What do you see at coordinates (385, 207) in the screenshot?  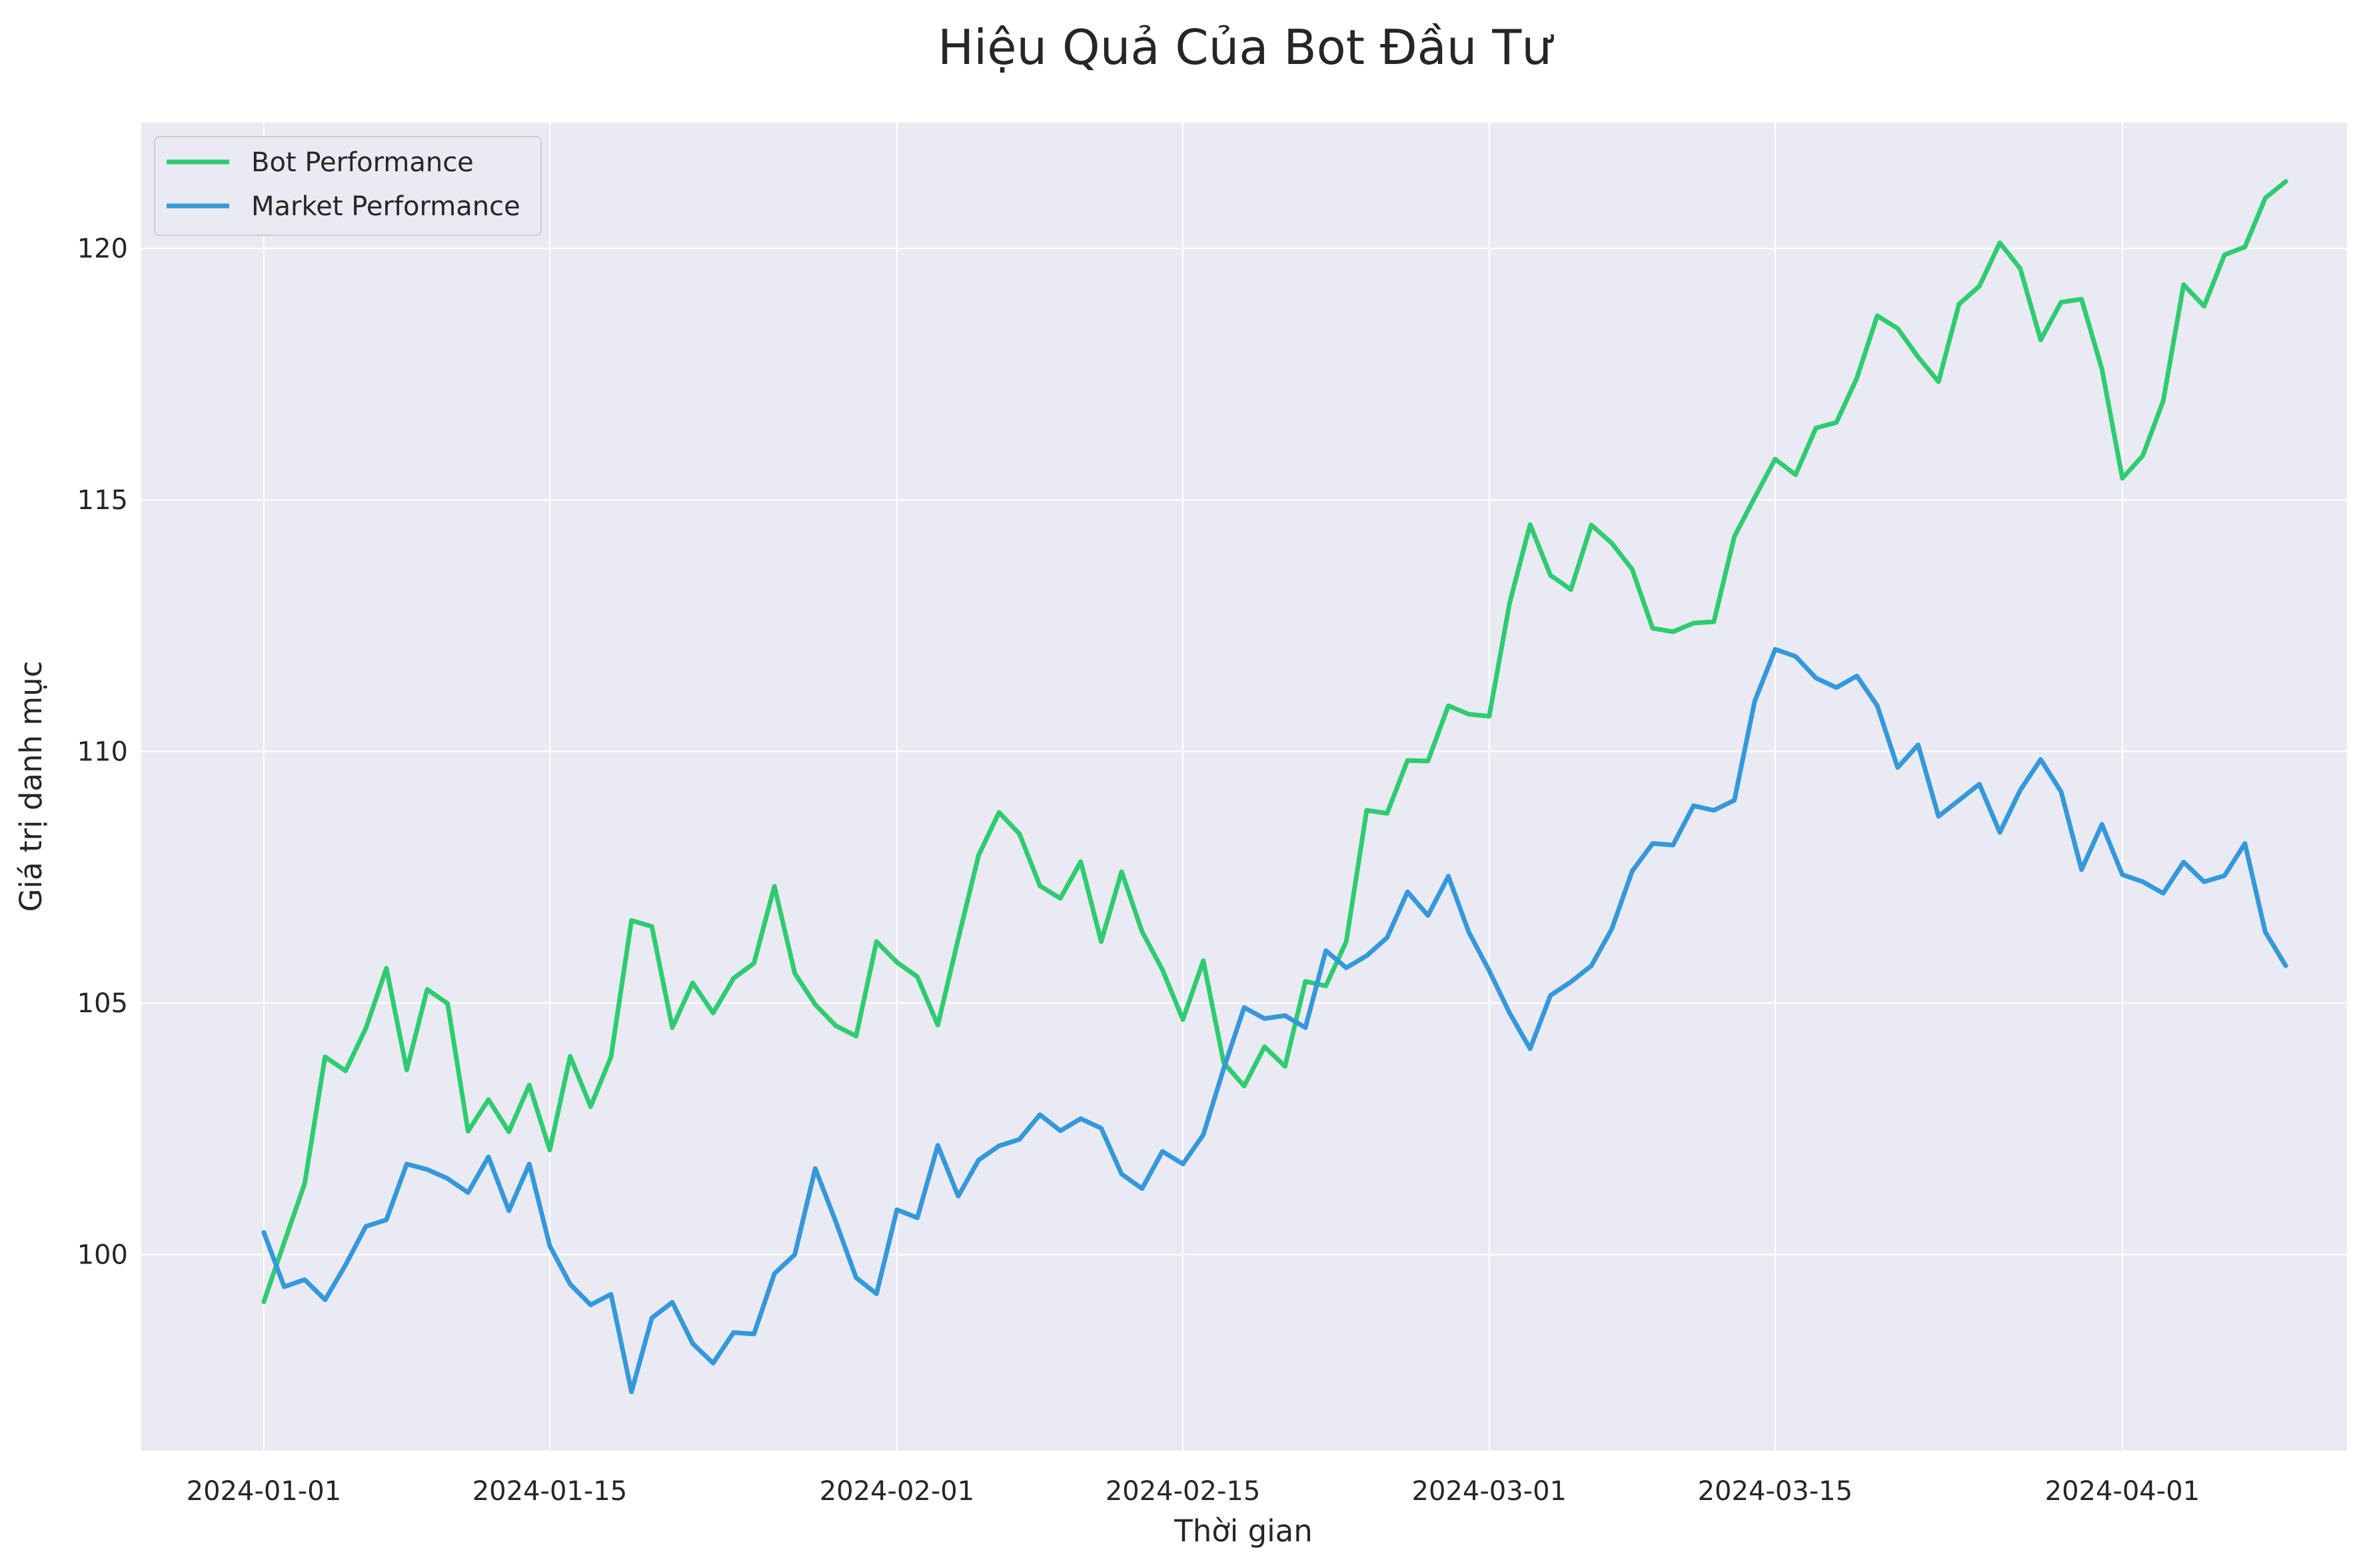 I see `legend-label-market: Market Performance` at bounding box center [385, 207].